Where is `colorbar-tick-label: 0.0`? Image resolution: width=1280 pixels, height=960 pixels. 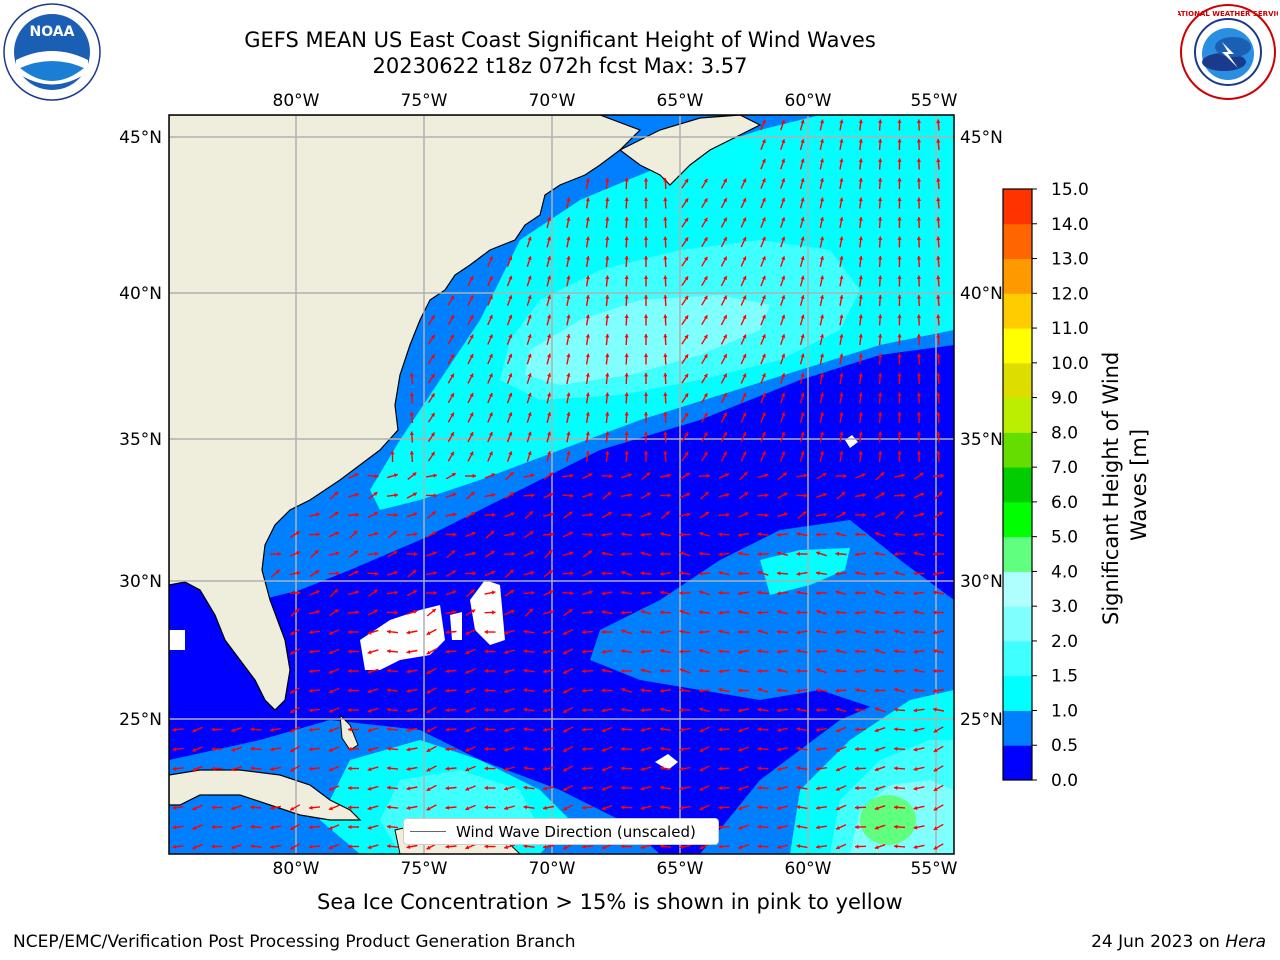
colorbar-tick-label: 0.0 is located at coordinates (1064, 781).